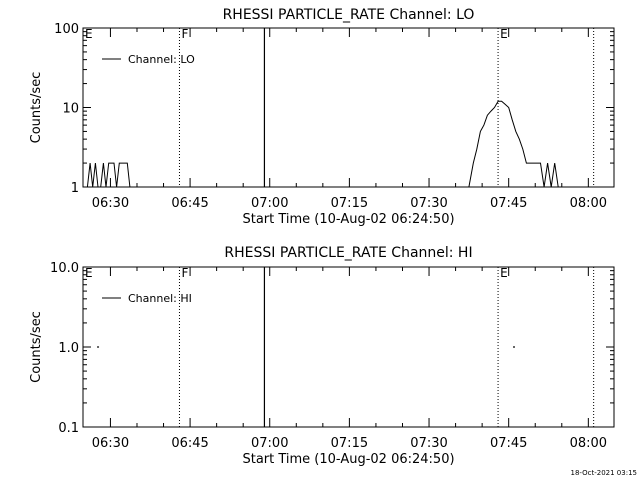 The height and width of the screenshot is (480, 640). Describe the element at coordinates (161, 59) in the screenshot. I see `legend-label: Channel: LO` at that location.